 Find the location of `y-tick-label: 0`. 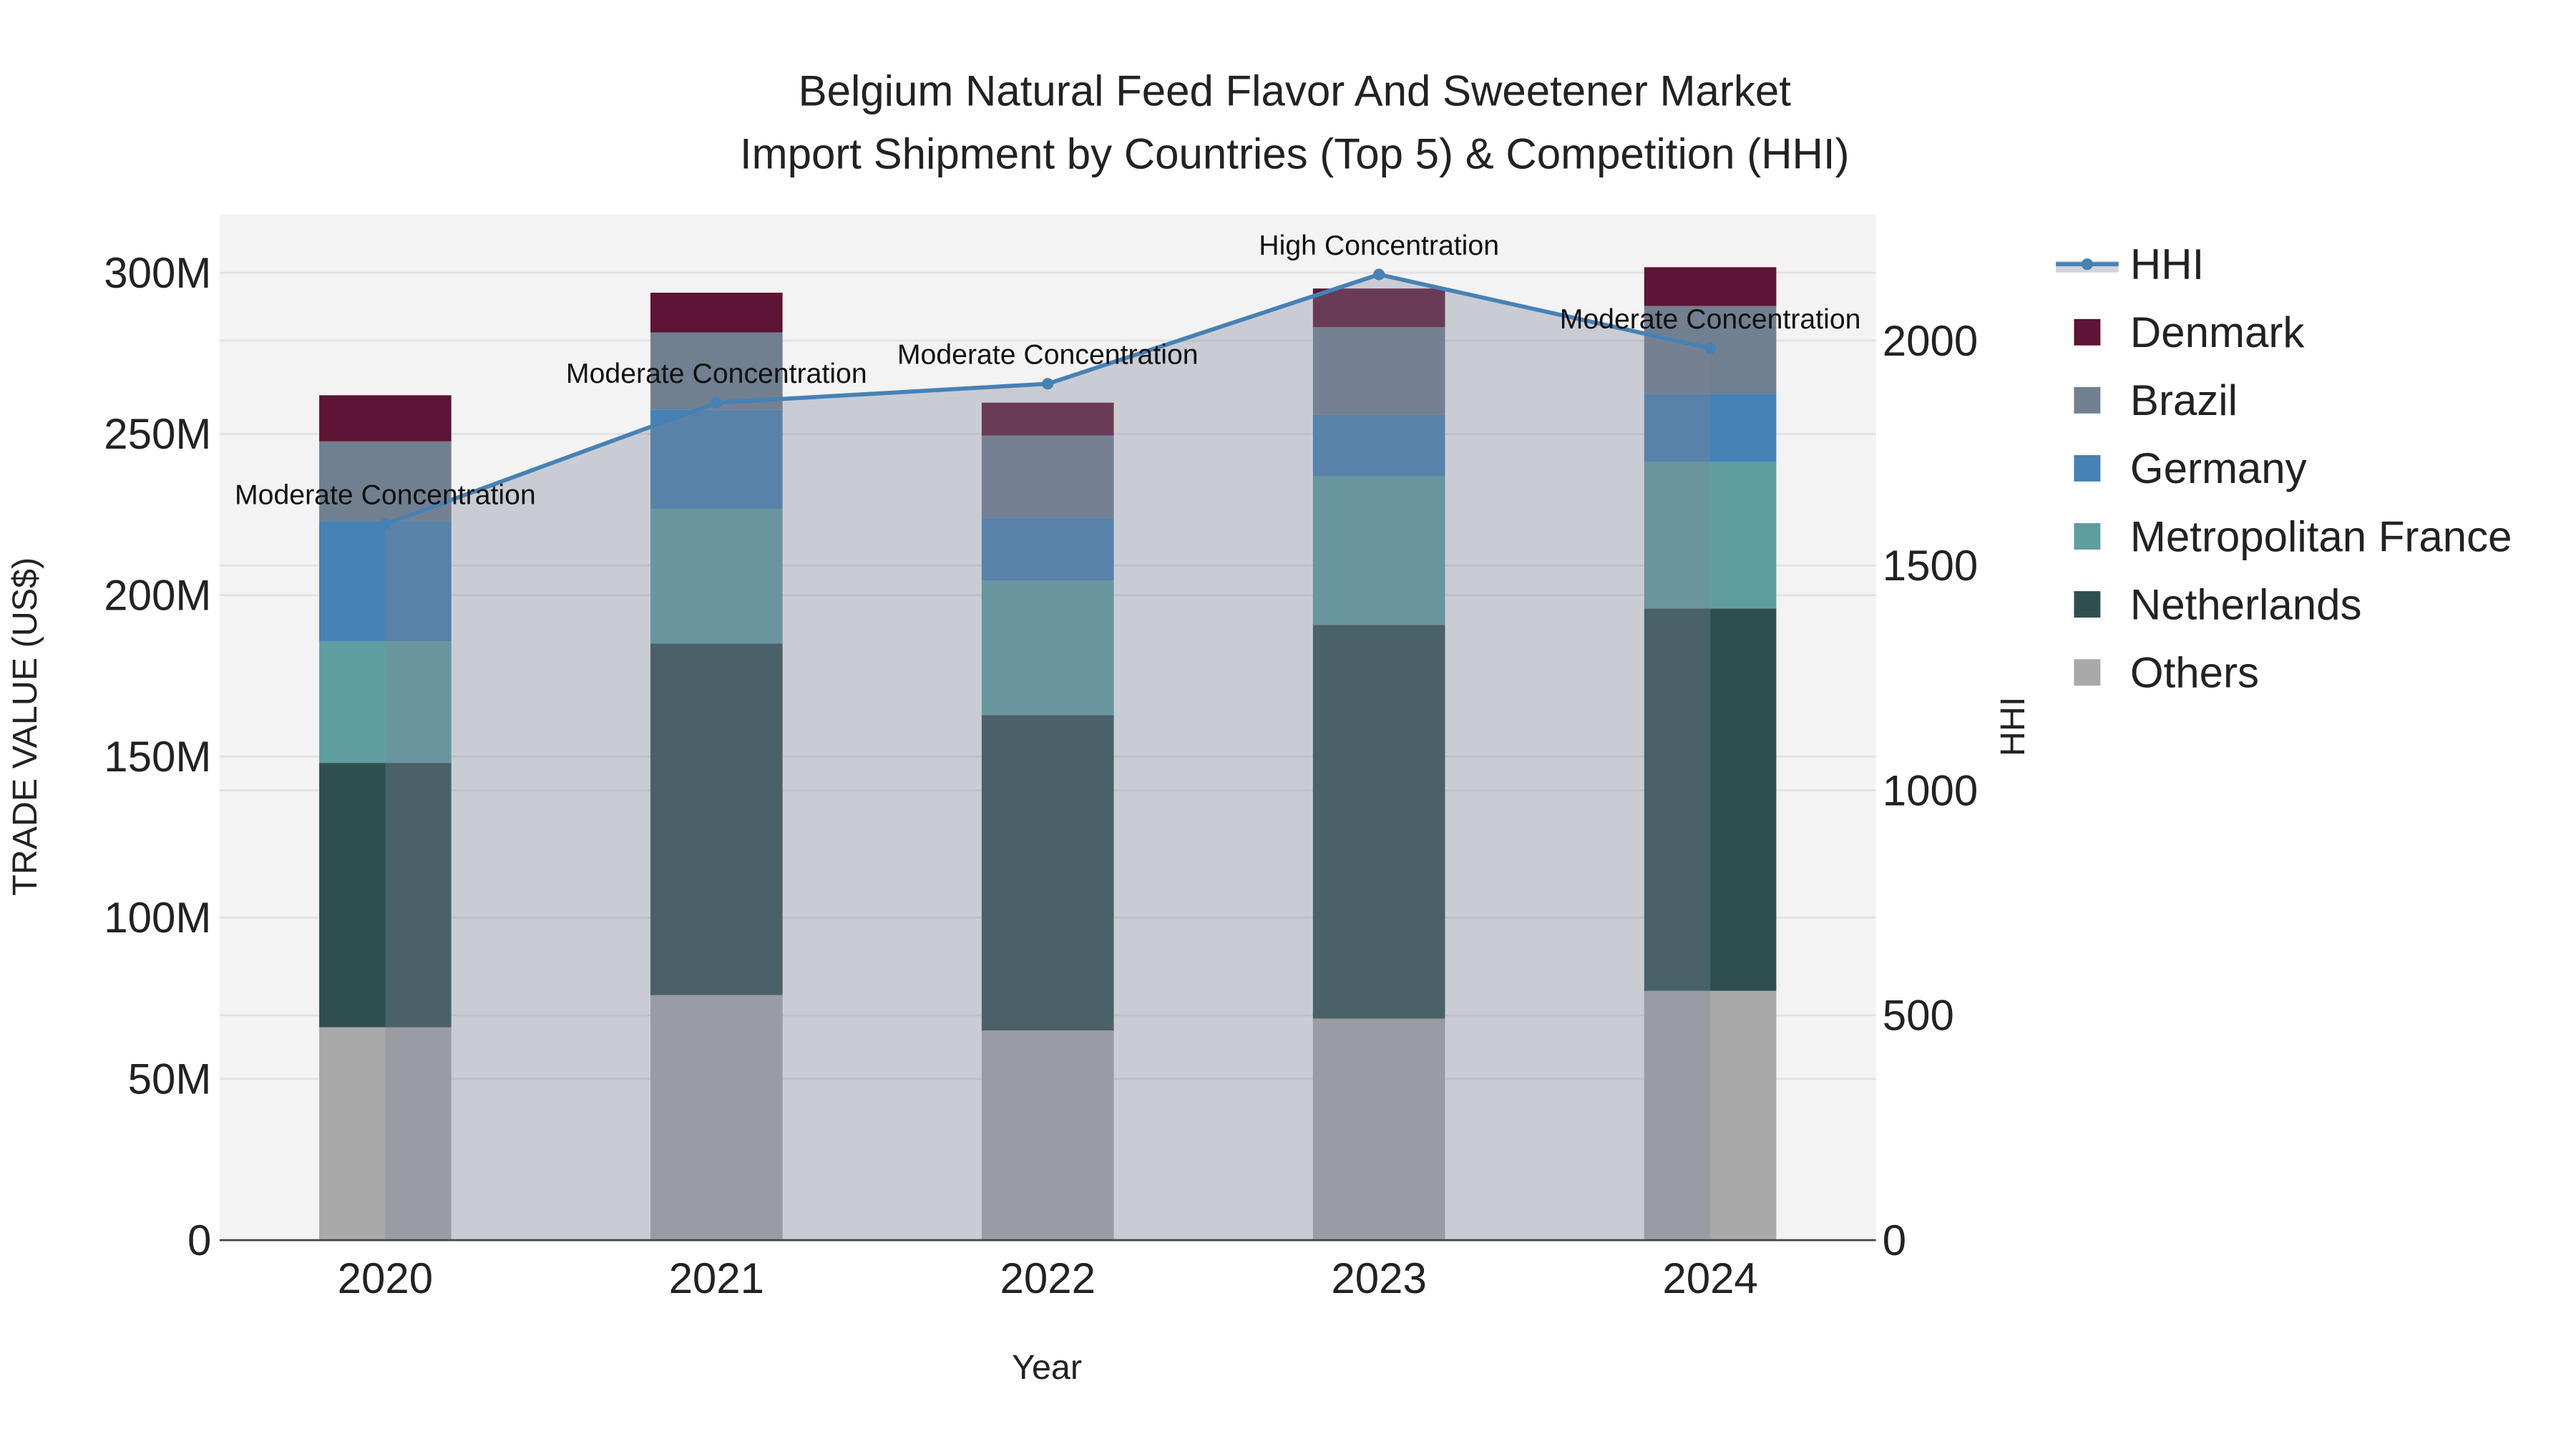

y-tick-label: 0 is located at coordinates (199, 1240).